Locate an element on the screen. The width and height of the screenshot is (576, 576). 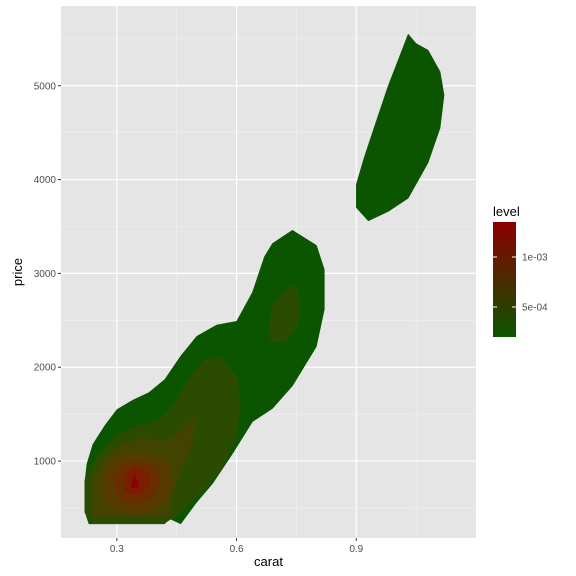
legend-ticks: 5e-04 1e-03 is located at coordinates (520, 283).